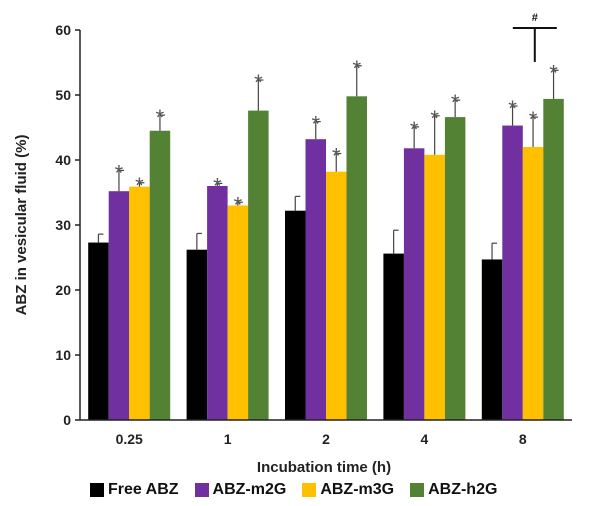  I want to click on bar-abz-h2g-0.25, so click(160, 275).